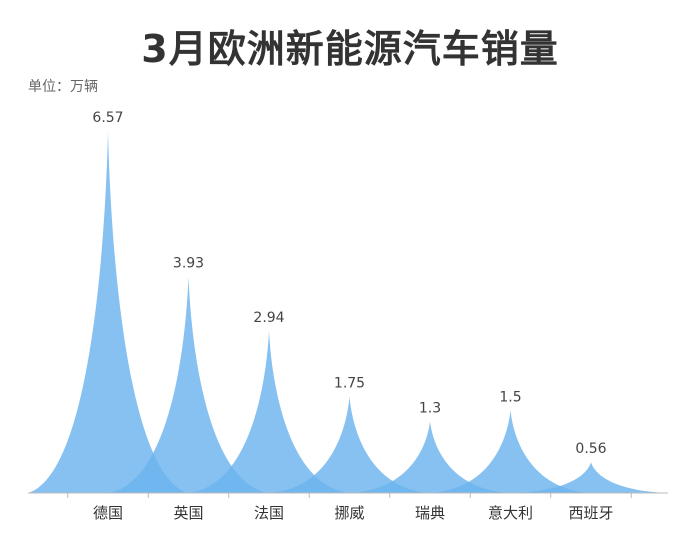  I want to click on category-label-3: 挪威, so click(349, 513).